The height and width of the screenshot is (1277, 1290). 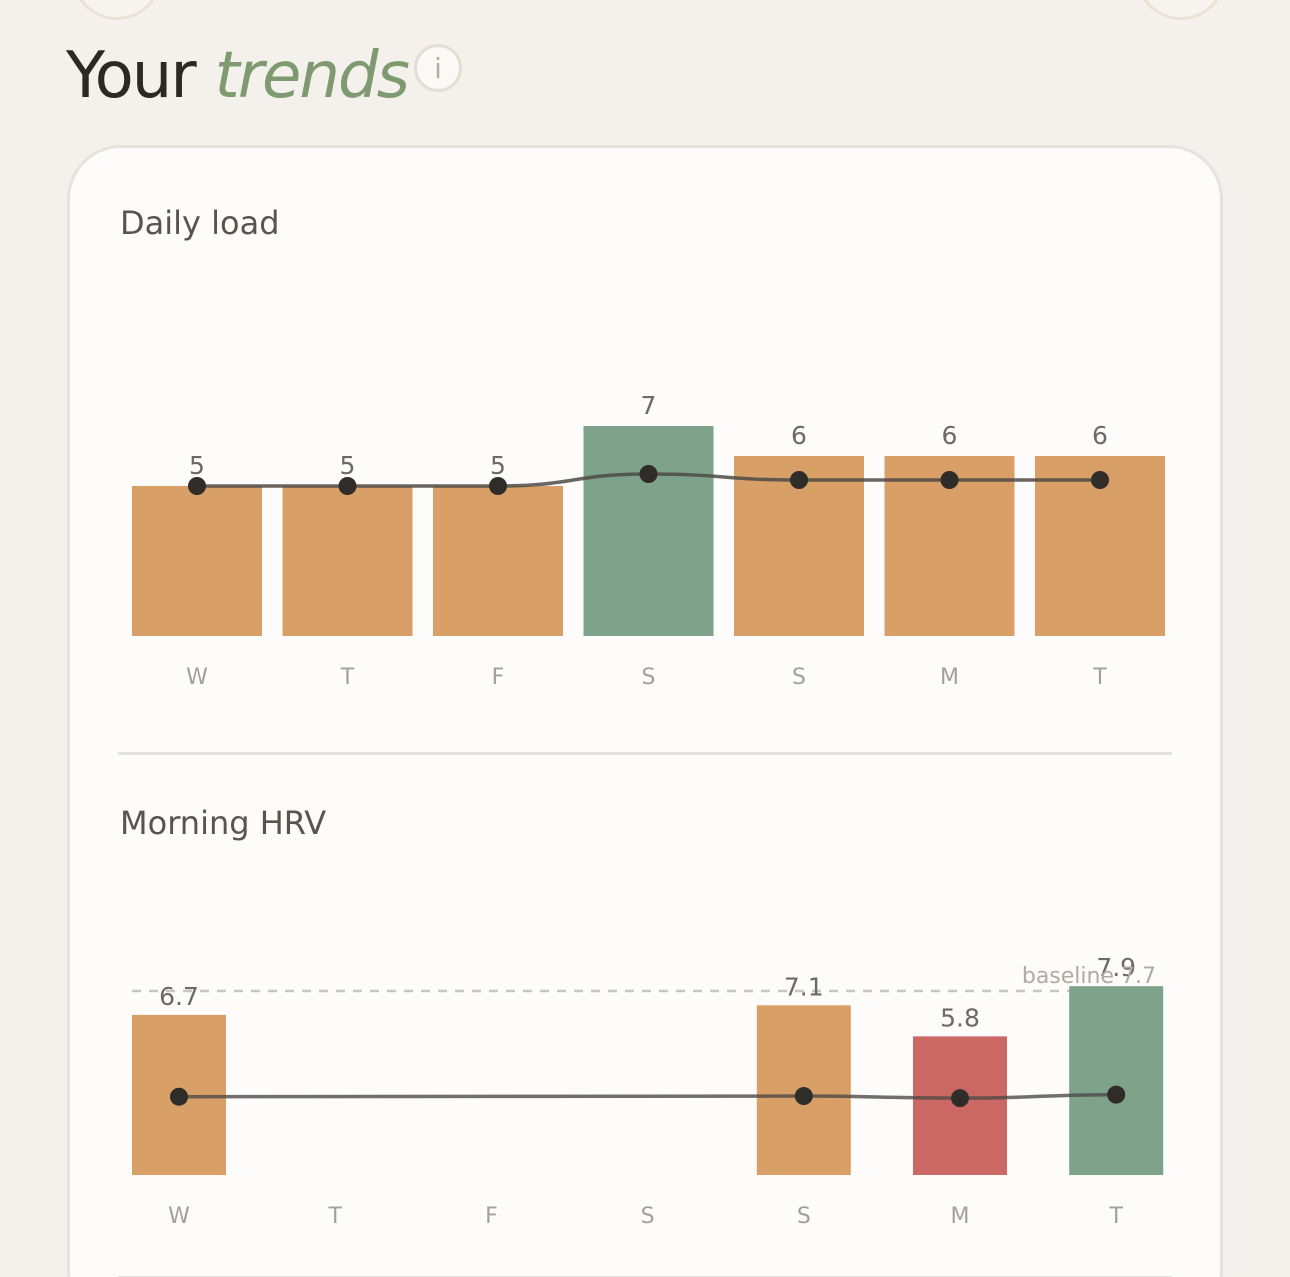 I want to click on page-title-plain: Your, so click(x=131, y=76).